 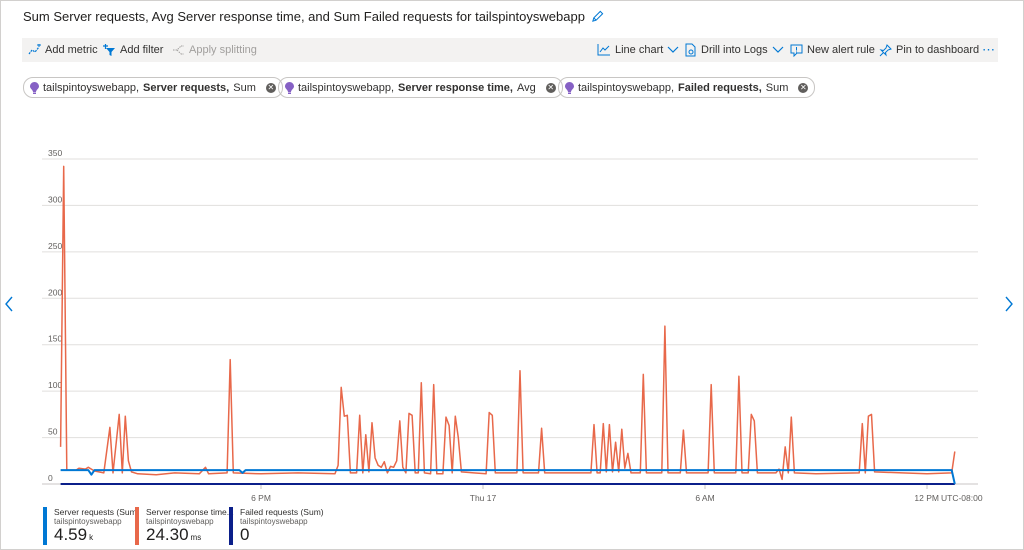 I want to click on pin-to-dashboard-button: Pin to dashboard, so click(x=929, y=50).